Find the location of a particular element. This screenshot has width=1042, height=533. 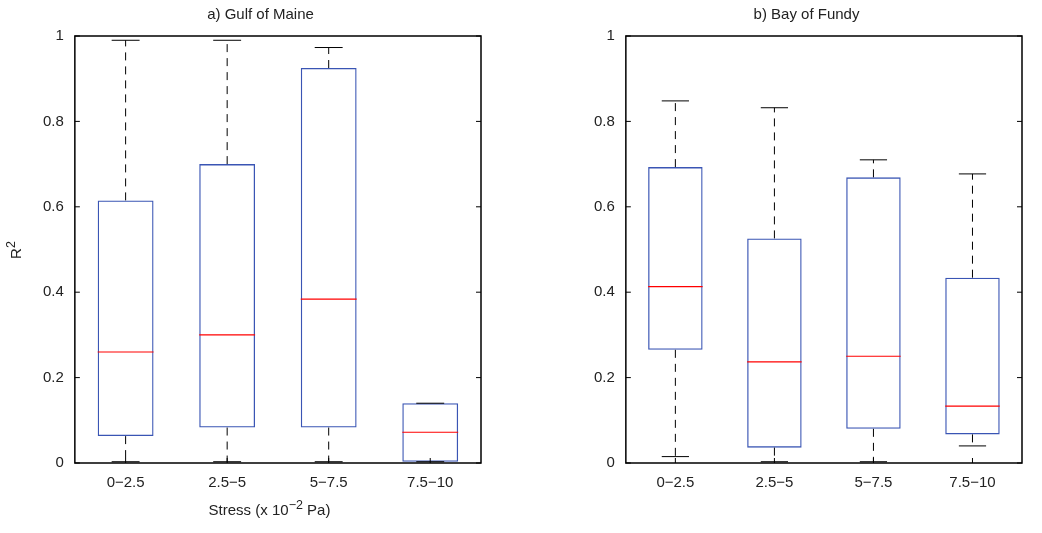

chart-title: a) Gulf of Maine is located at coordinates (260, 14).